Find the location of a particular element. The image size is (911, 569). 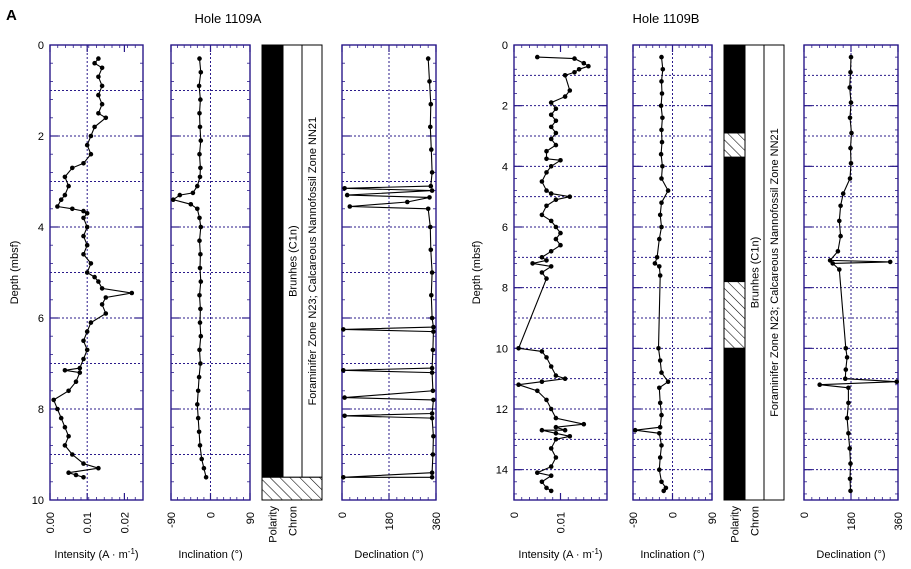

polarity-header: Polarity is located at coordinates (274, 524).